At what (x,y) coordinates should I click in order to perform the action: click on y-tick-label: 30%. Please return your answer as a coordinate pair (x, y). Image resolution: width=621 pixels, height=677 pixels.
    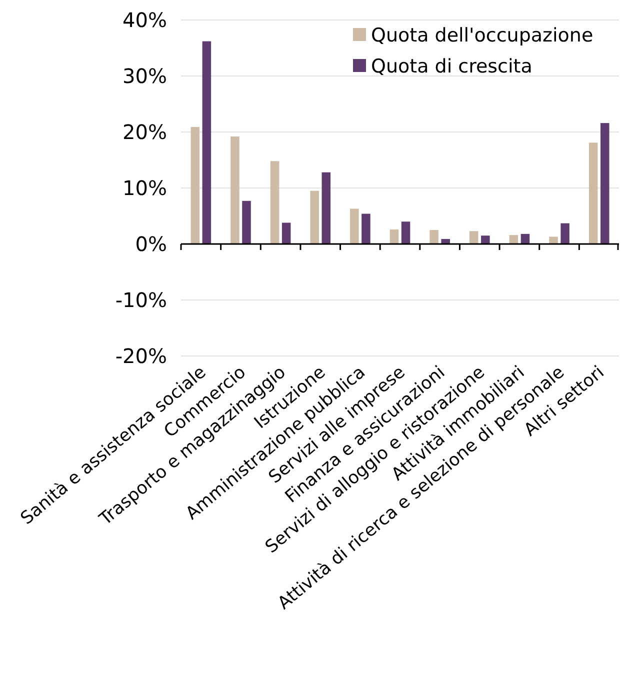
    Looking at the image, I should click on (144, 76).